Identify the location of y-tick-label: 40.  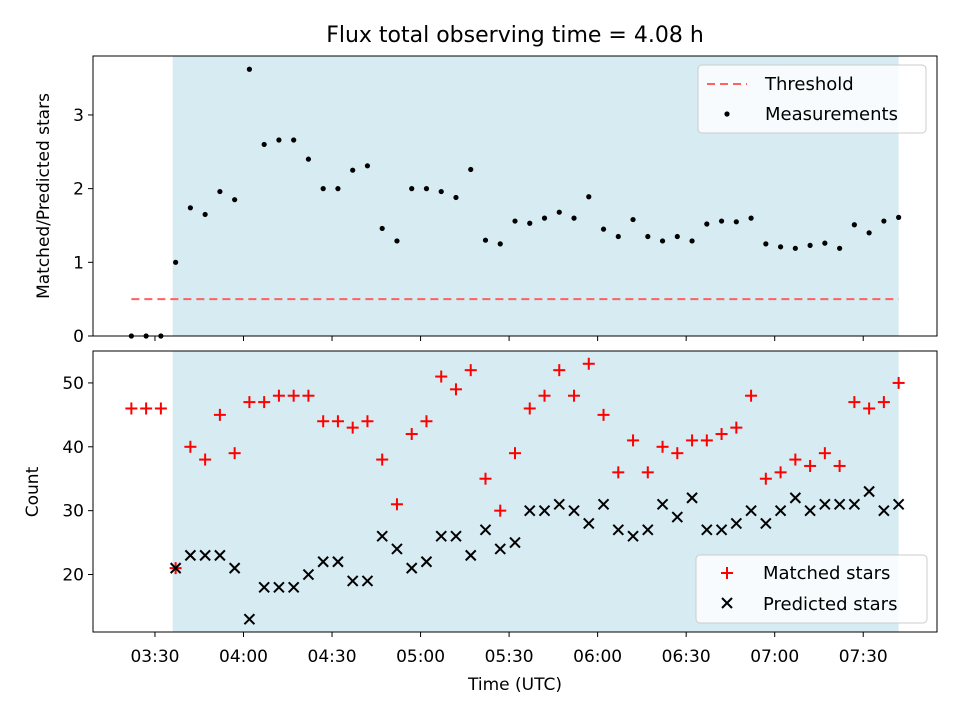
(73, 448).